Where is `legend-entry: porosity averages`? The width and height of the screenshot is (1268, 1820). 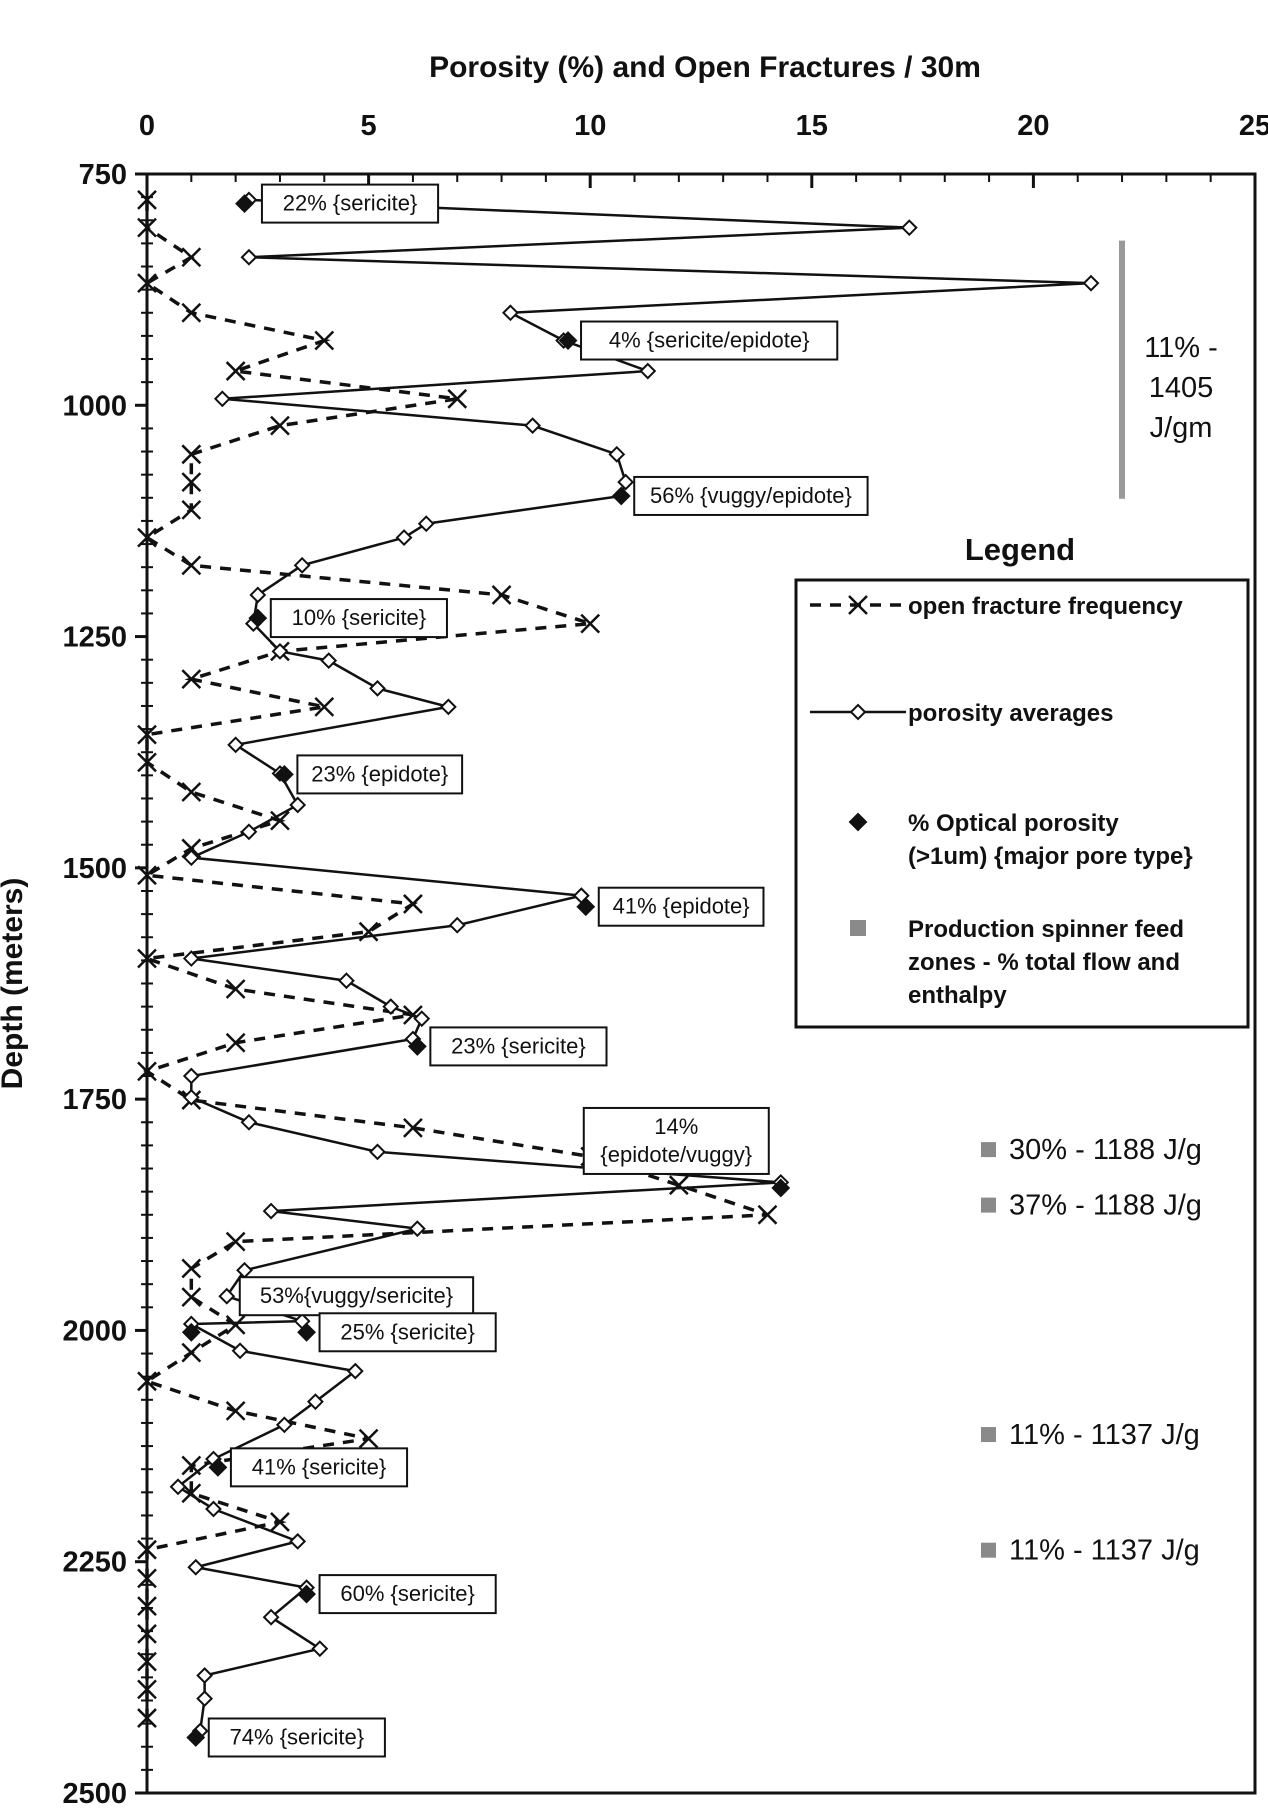
legend-entry: porosity averages is located at coordinates (961, 713).